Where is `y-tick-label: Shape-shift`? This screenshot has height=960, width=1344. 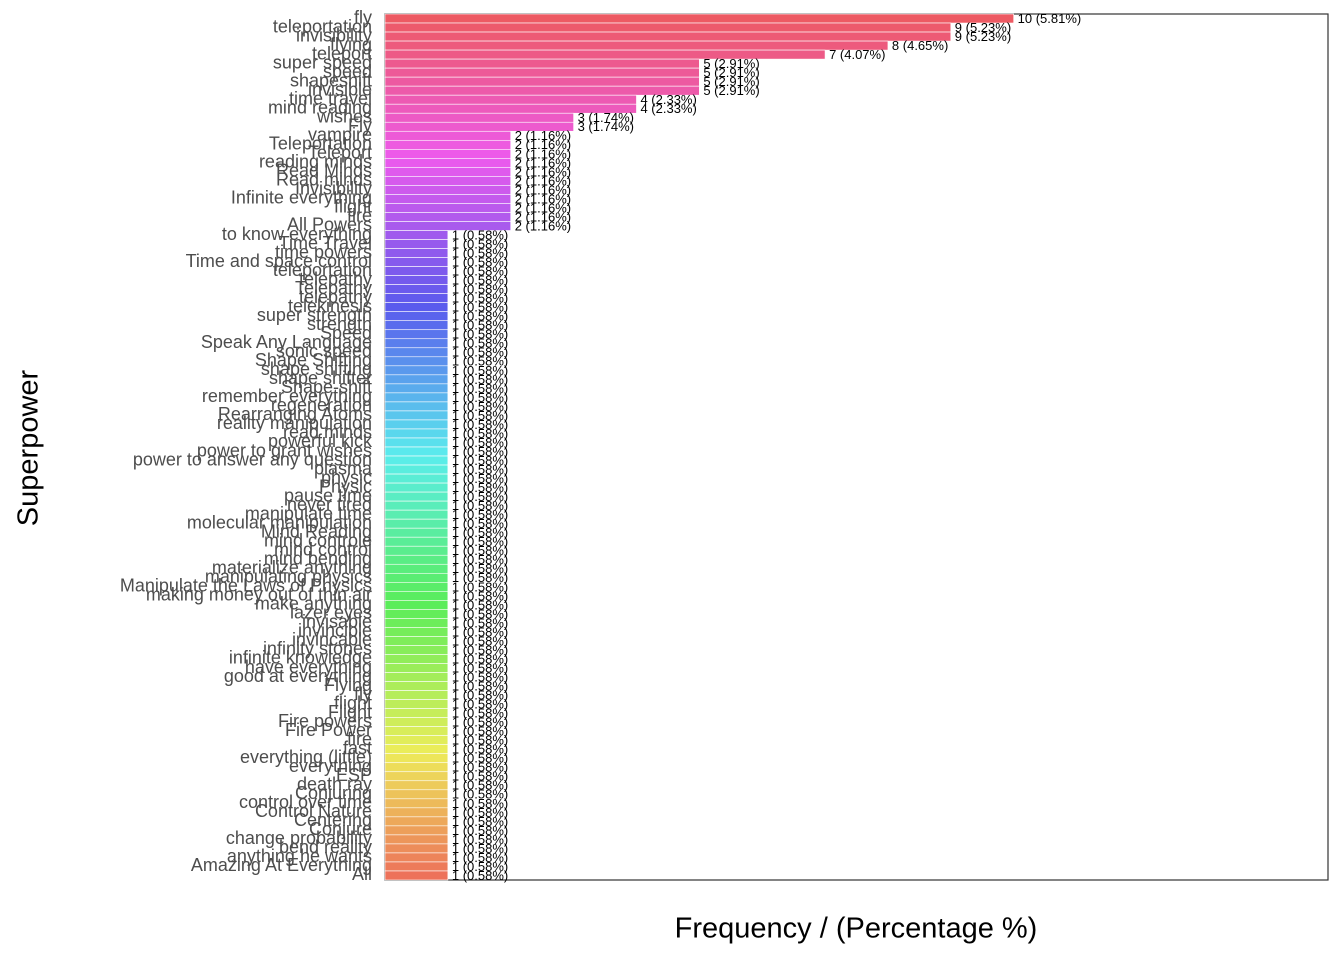
y-tick-label: Shape-shift is located at coordinates (326, 387).